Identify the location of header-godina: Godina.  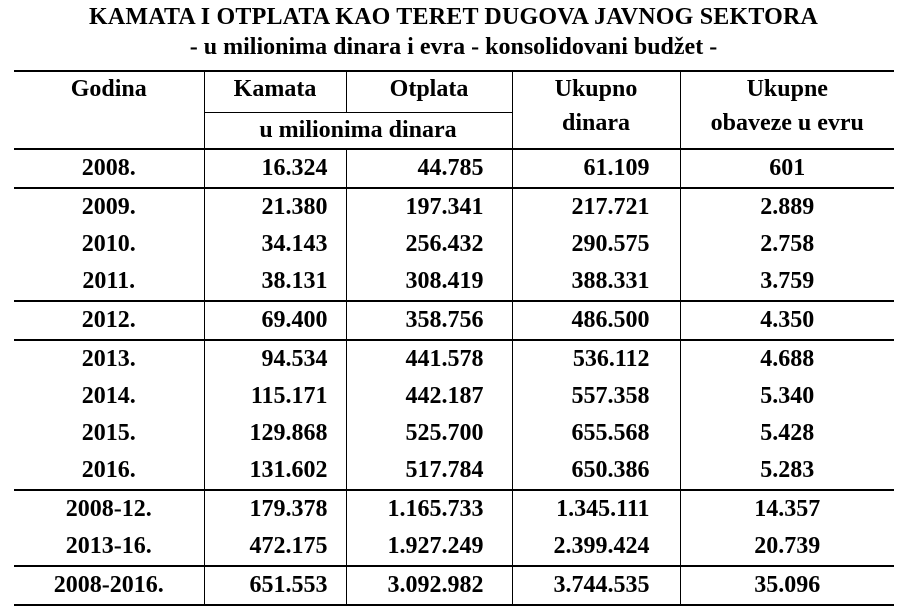
(109, 109).